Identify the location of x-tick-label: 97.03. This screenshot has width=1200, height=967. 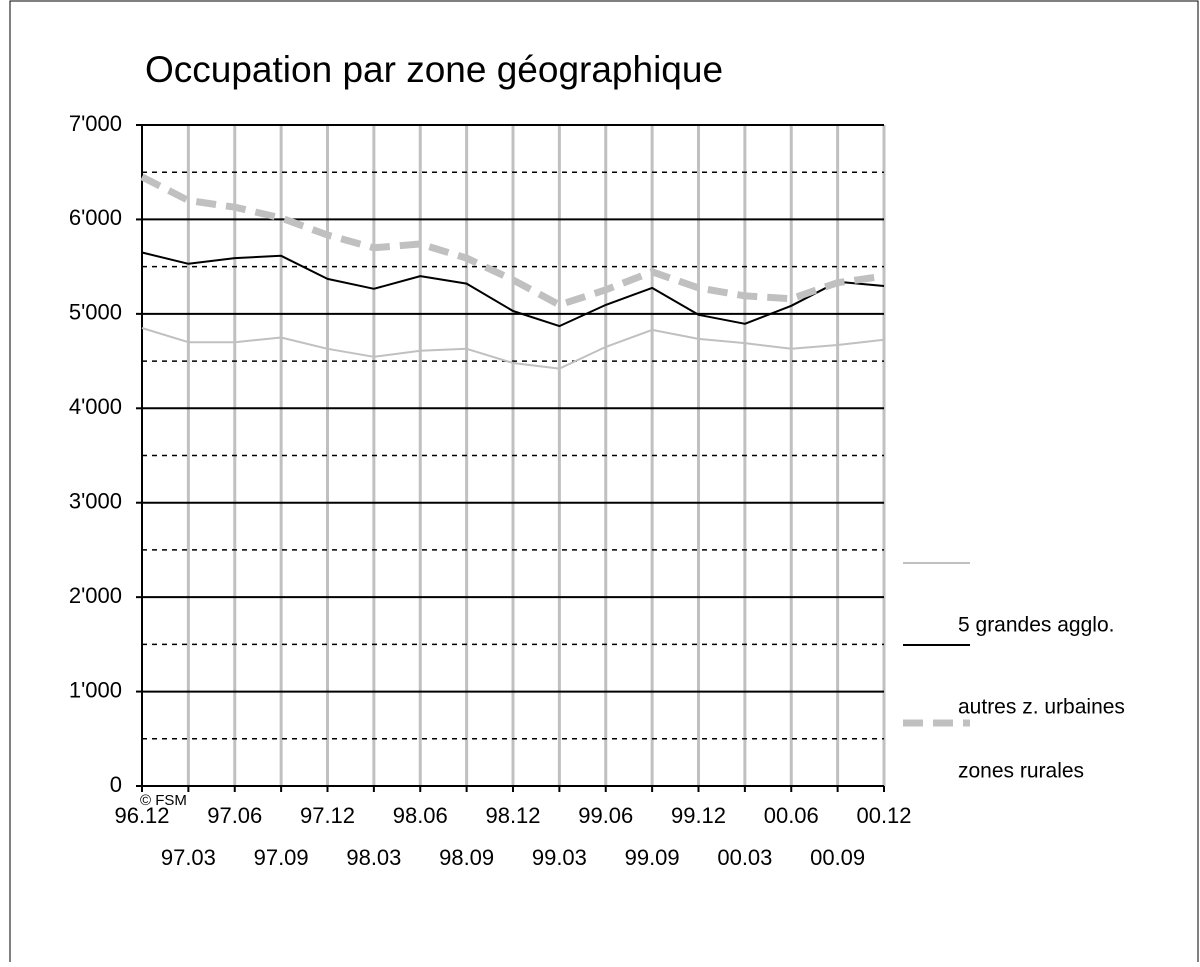
(188, 857).